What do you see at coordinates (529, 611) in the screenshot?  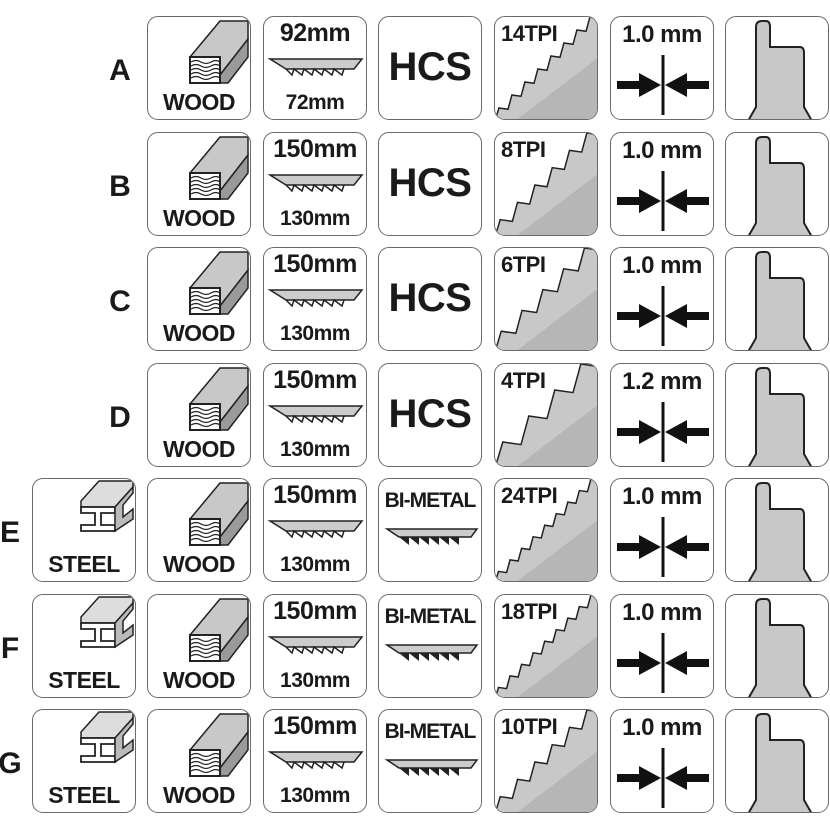 I see `tpi-label: 18TPI` at bounding box center [529, 611].